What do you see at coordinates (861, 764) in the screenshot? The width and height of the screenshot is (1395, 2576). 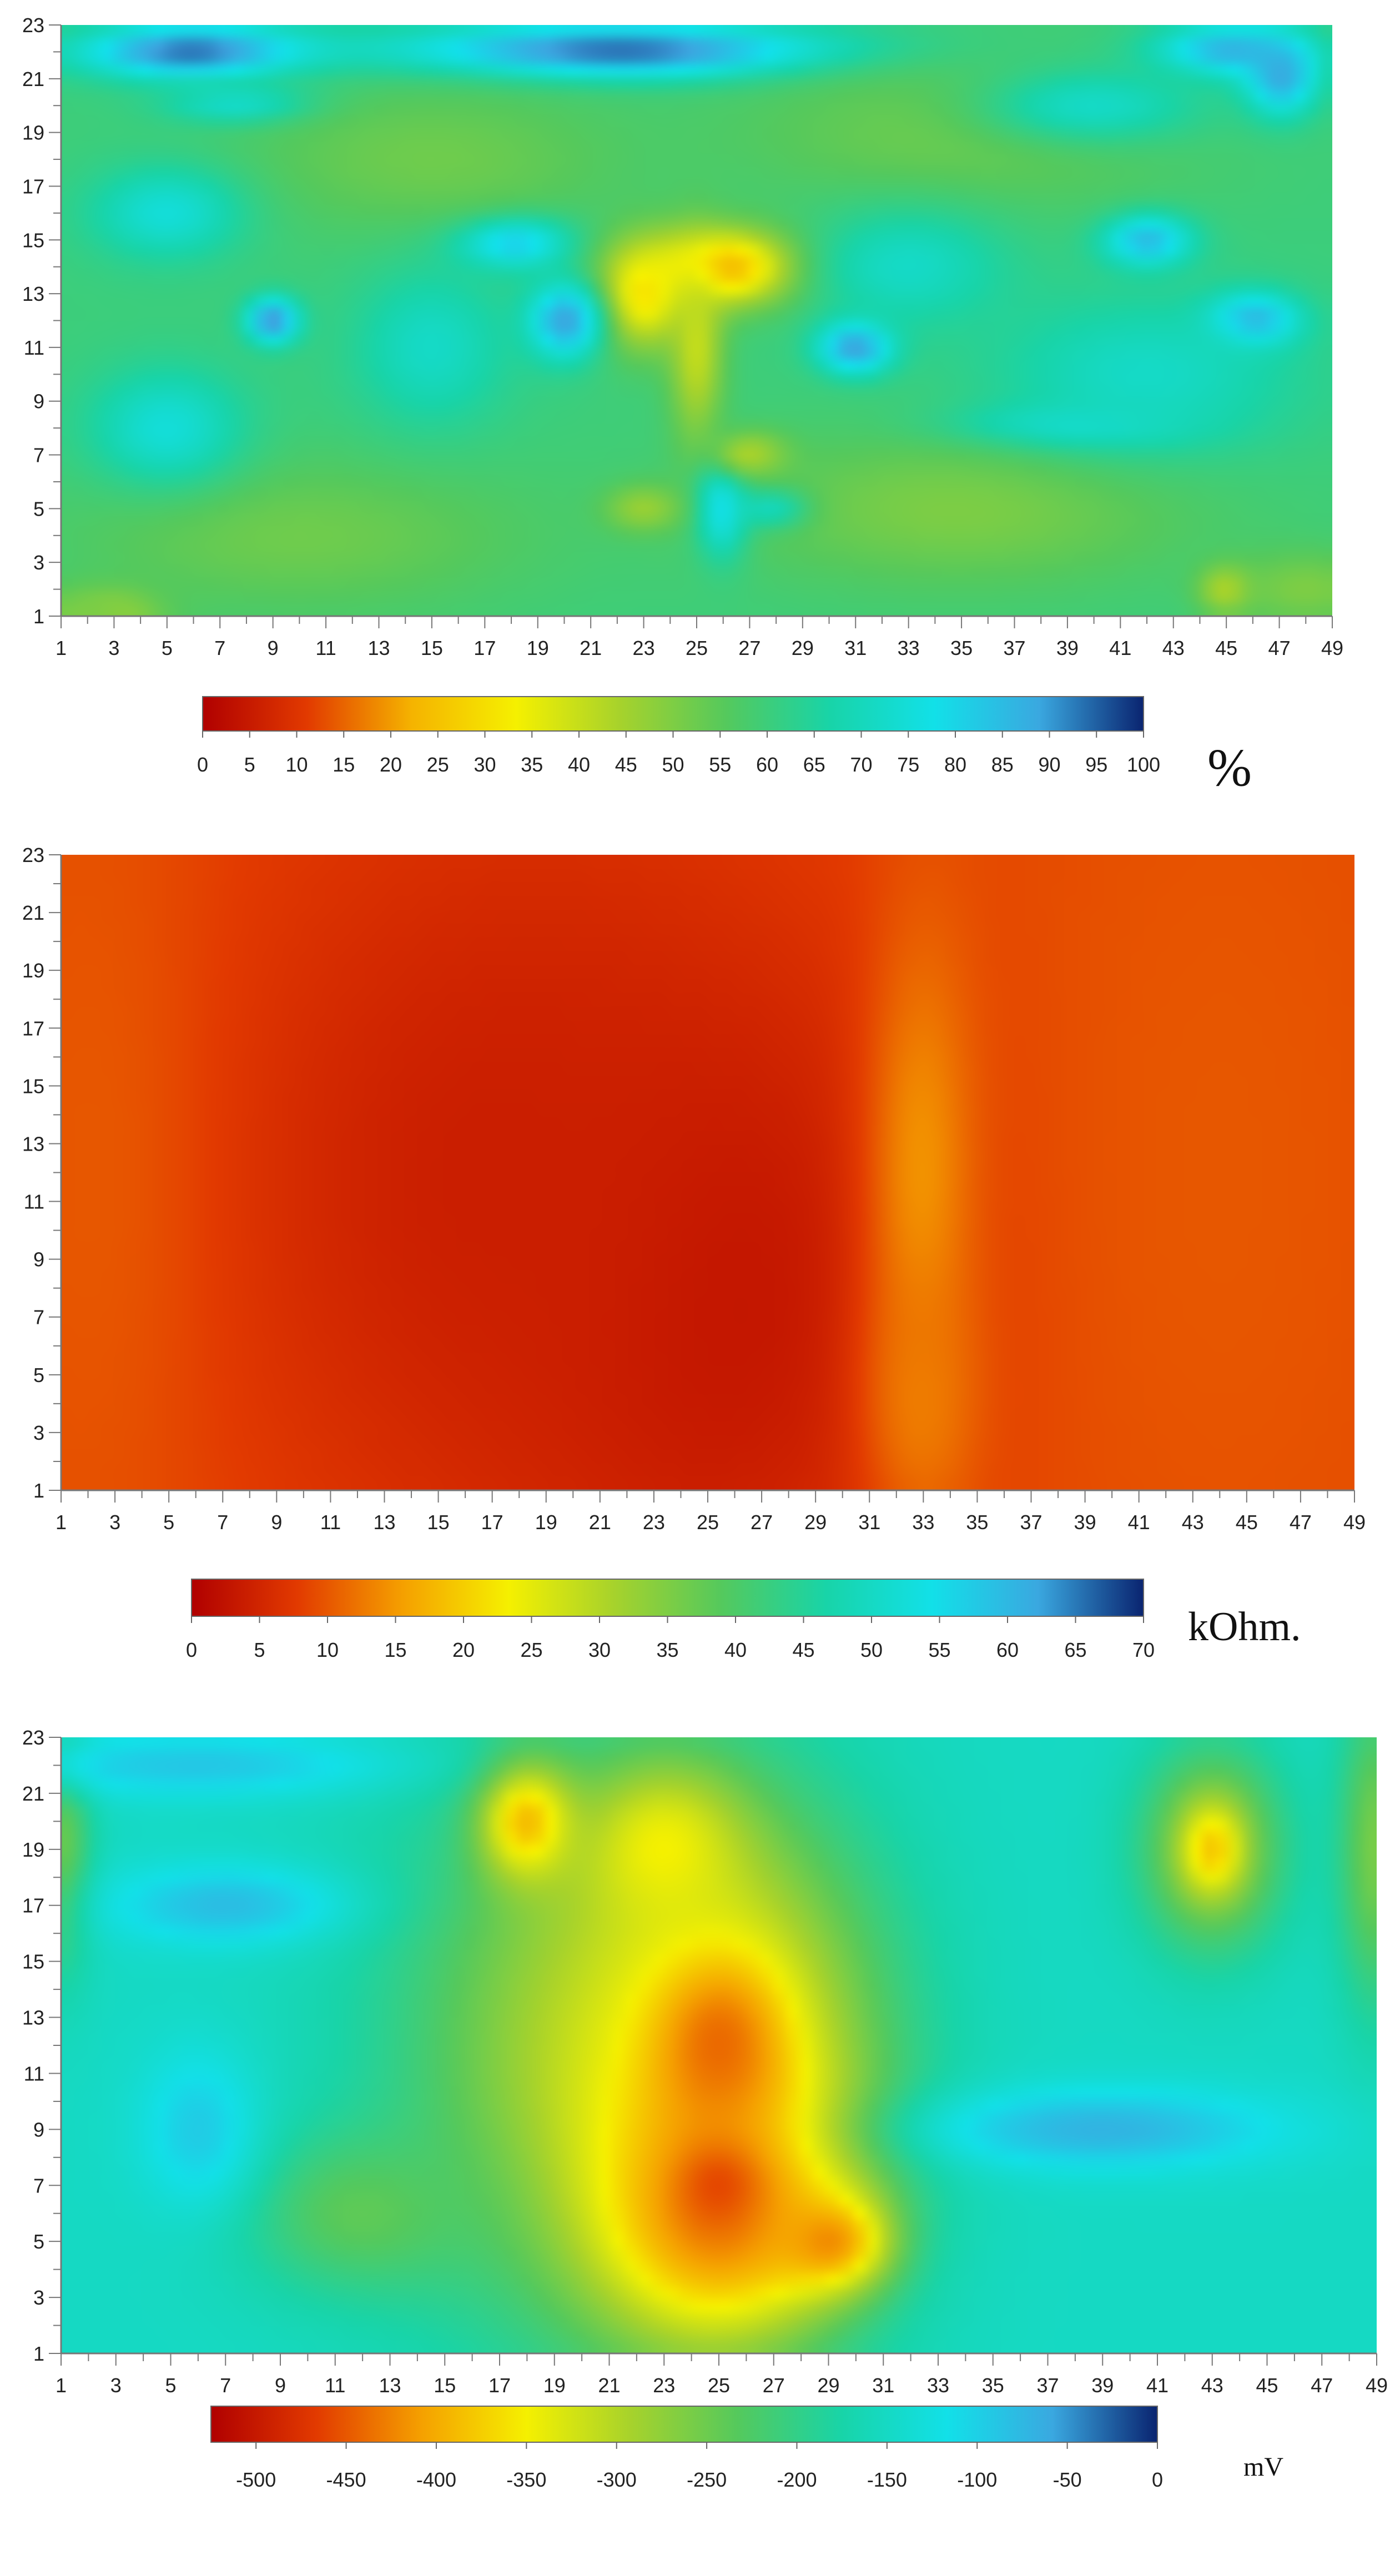 I see `colorbar-tick-label: 70` at bounding box center [861, 764].